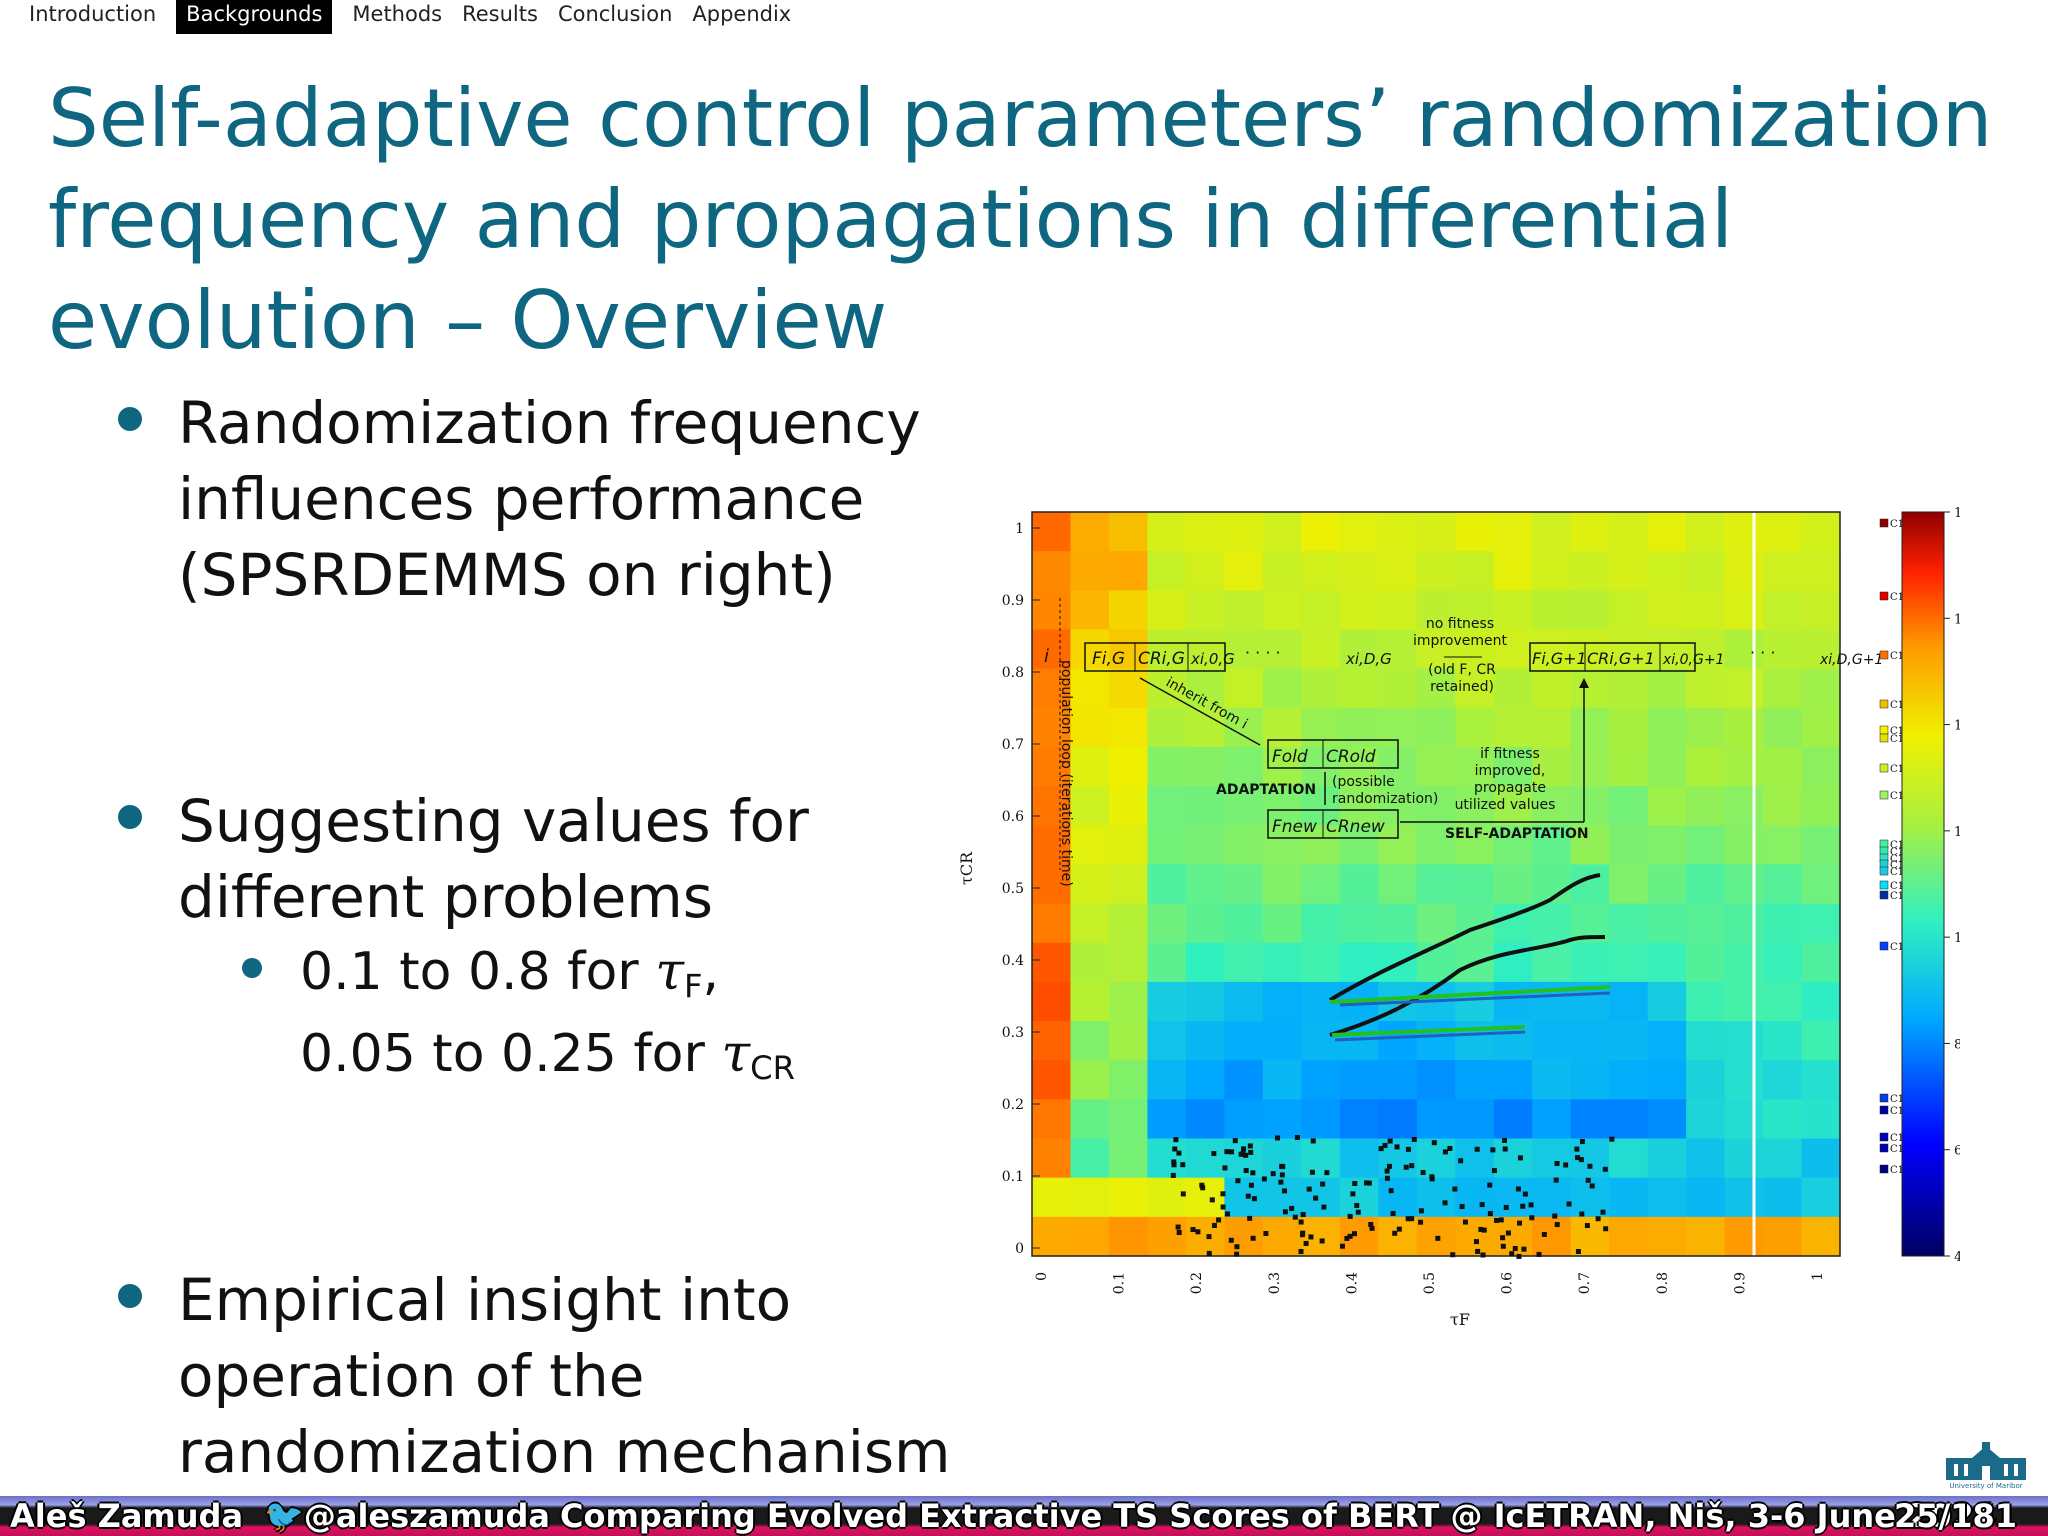  What do you see at coordinates (500, 14) in the screenshot?
I see `nav-results: Results` at bounding box center [500, 14].